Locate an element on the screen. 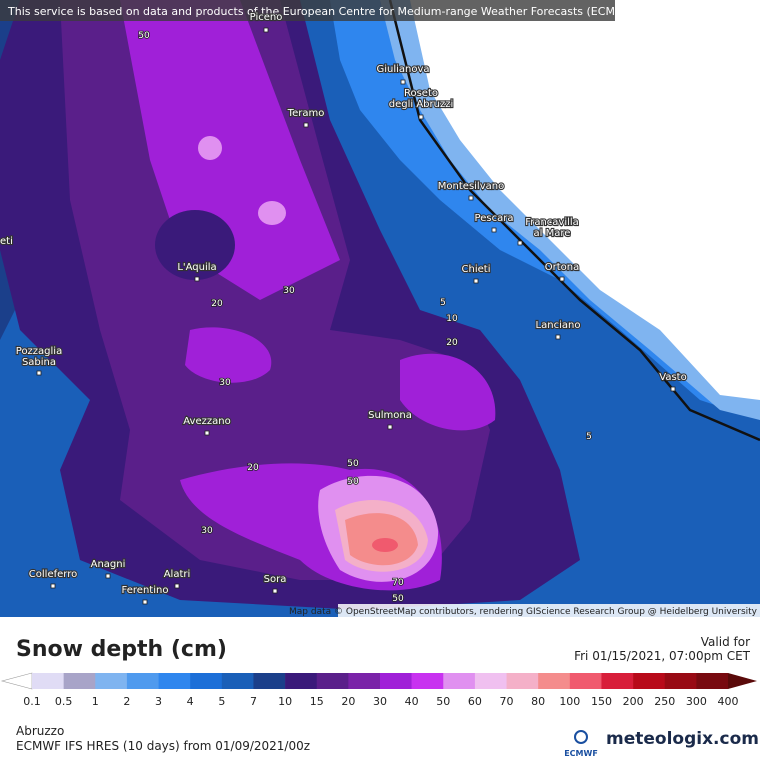 This screenshot has width=760, height=760. city-label: Sulmona is located at coordinates (390, 415).